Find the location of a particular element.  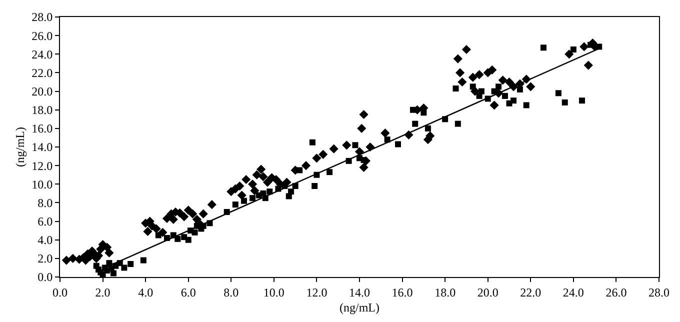

x-tick-label: 12.0 is located at coordinates (317, 292).